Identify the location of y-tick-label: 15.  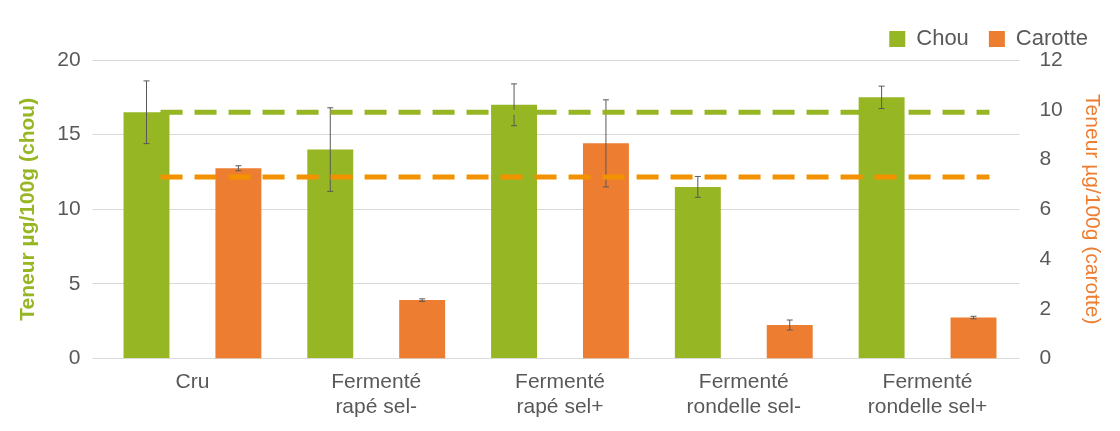
(69, 133).